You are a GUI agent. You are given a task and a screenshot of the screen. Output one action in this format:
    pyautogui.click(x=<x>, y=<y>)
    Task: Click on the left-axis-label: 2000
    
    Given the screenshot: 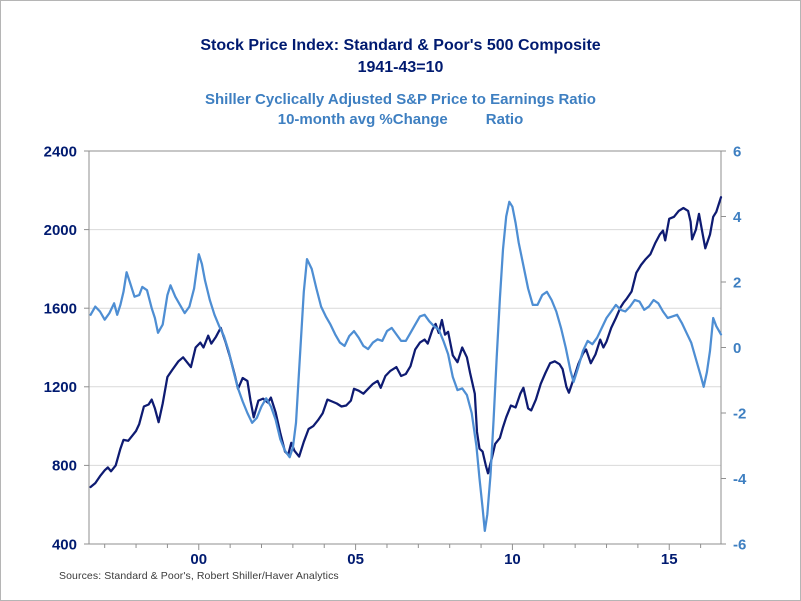 What is the action you would take?
    pyautogui.click(x=60, y=230)
    